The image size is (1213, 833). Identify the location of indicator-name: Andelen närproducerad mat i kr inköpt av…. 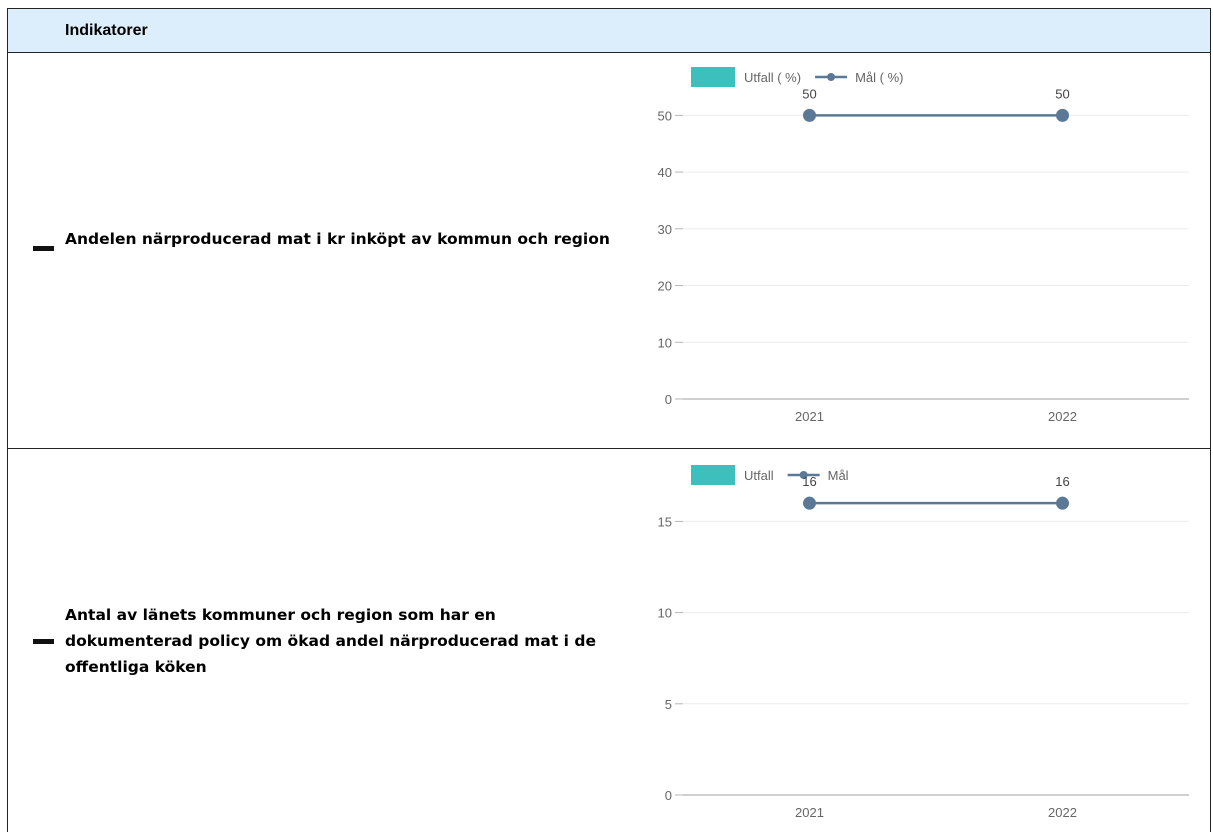
(337, 239).